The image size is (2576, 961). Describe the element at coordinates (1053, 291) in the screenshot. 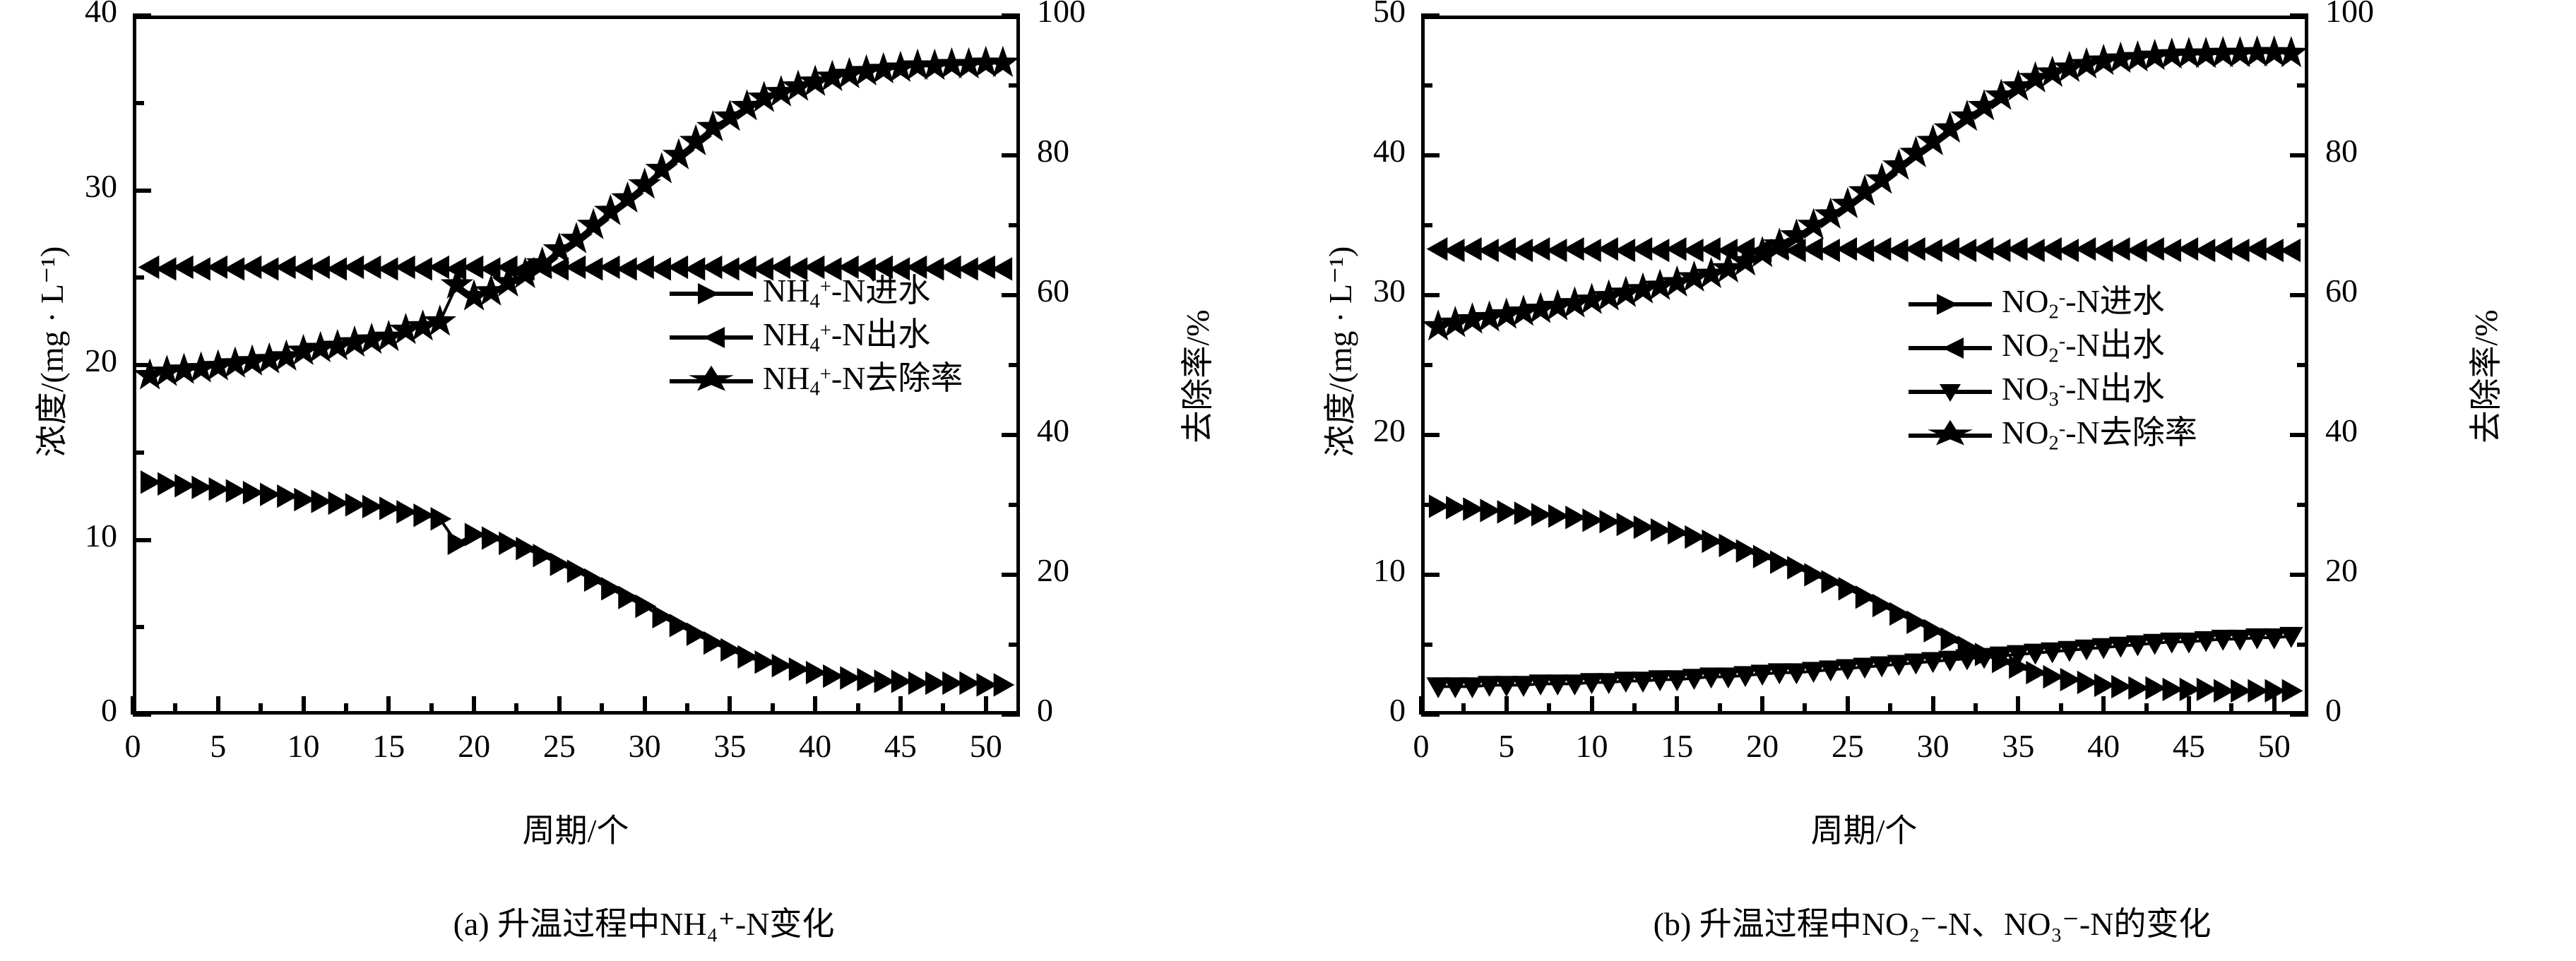

I see `axis-tick-label: 60` at that location.